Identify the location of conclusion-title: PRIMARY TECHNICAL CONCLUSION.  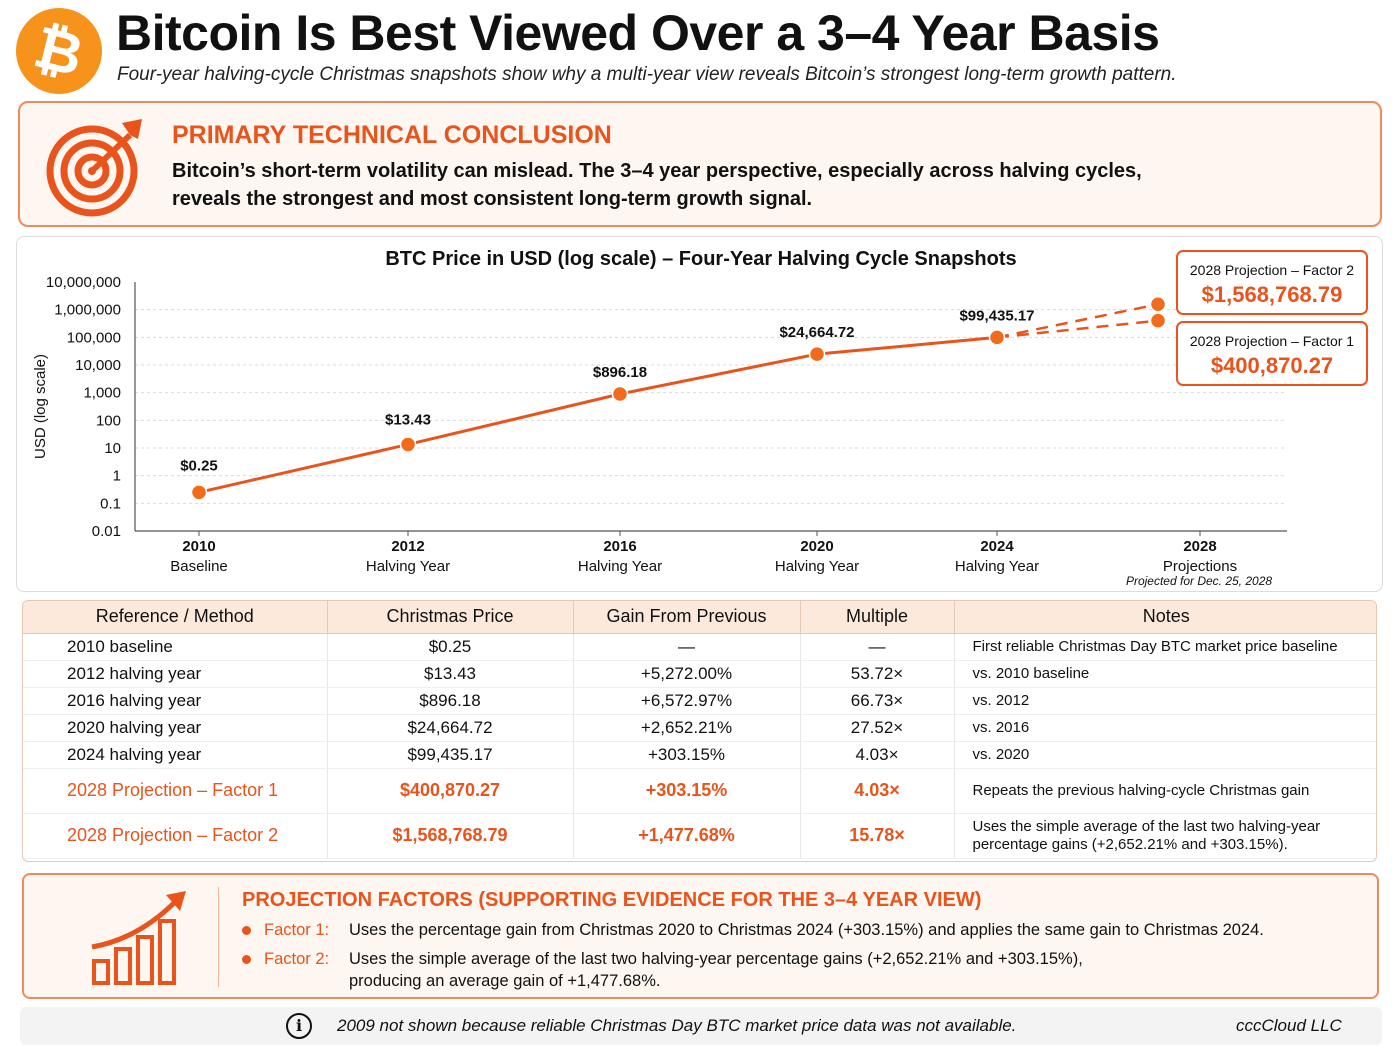
(392, 135).